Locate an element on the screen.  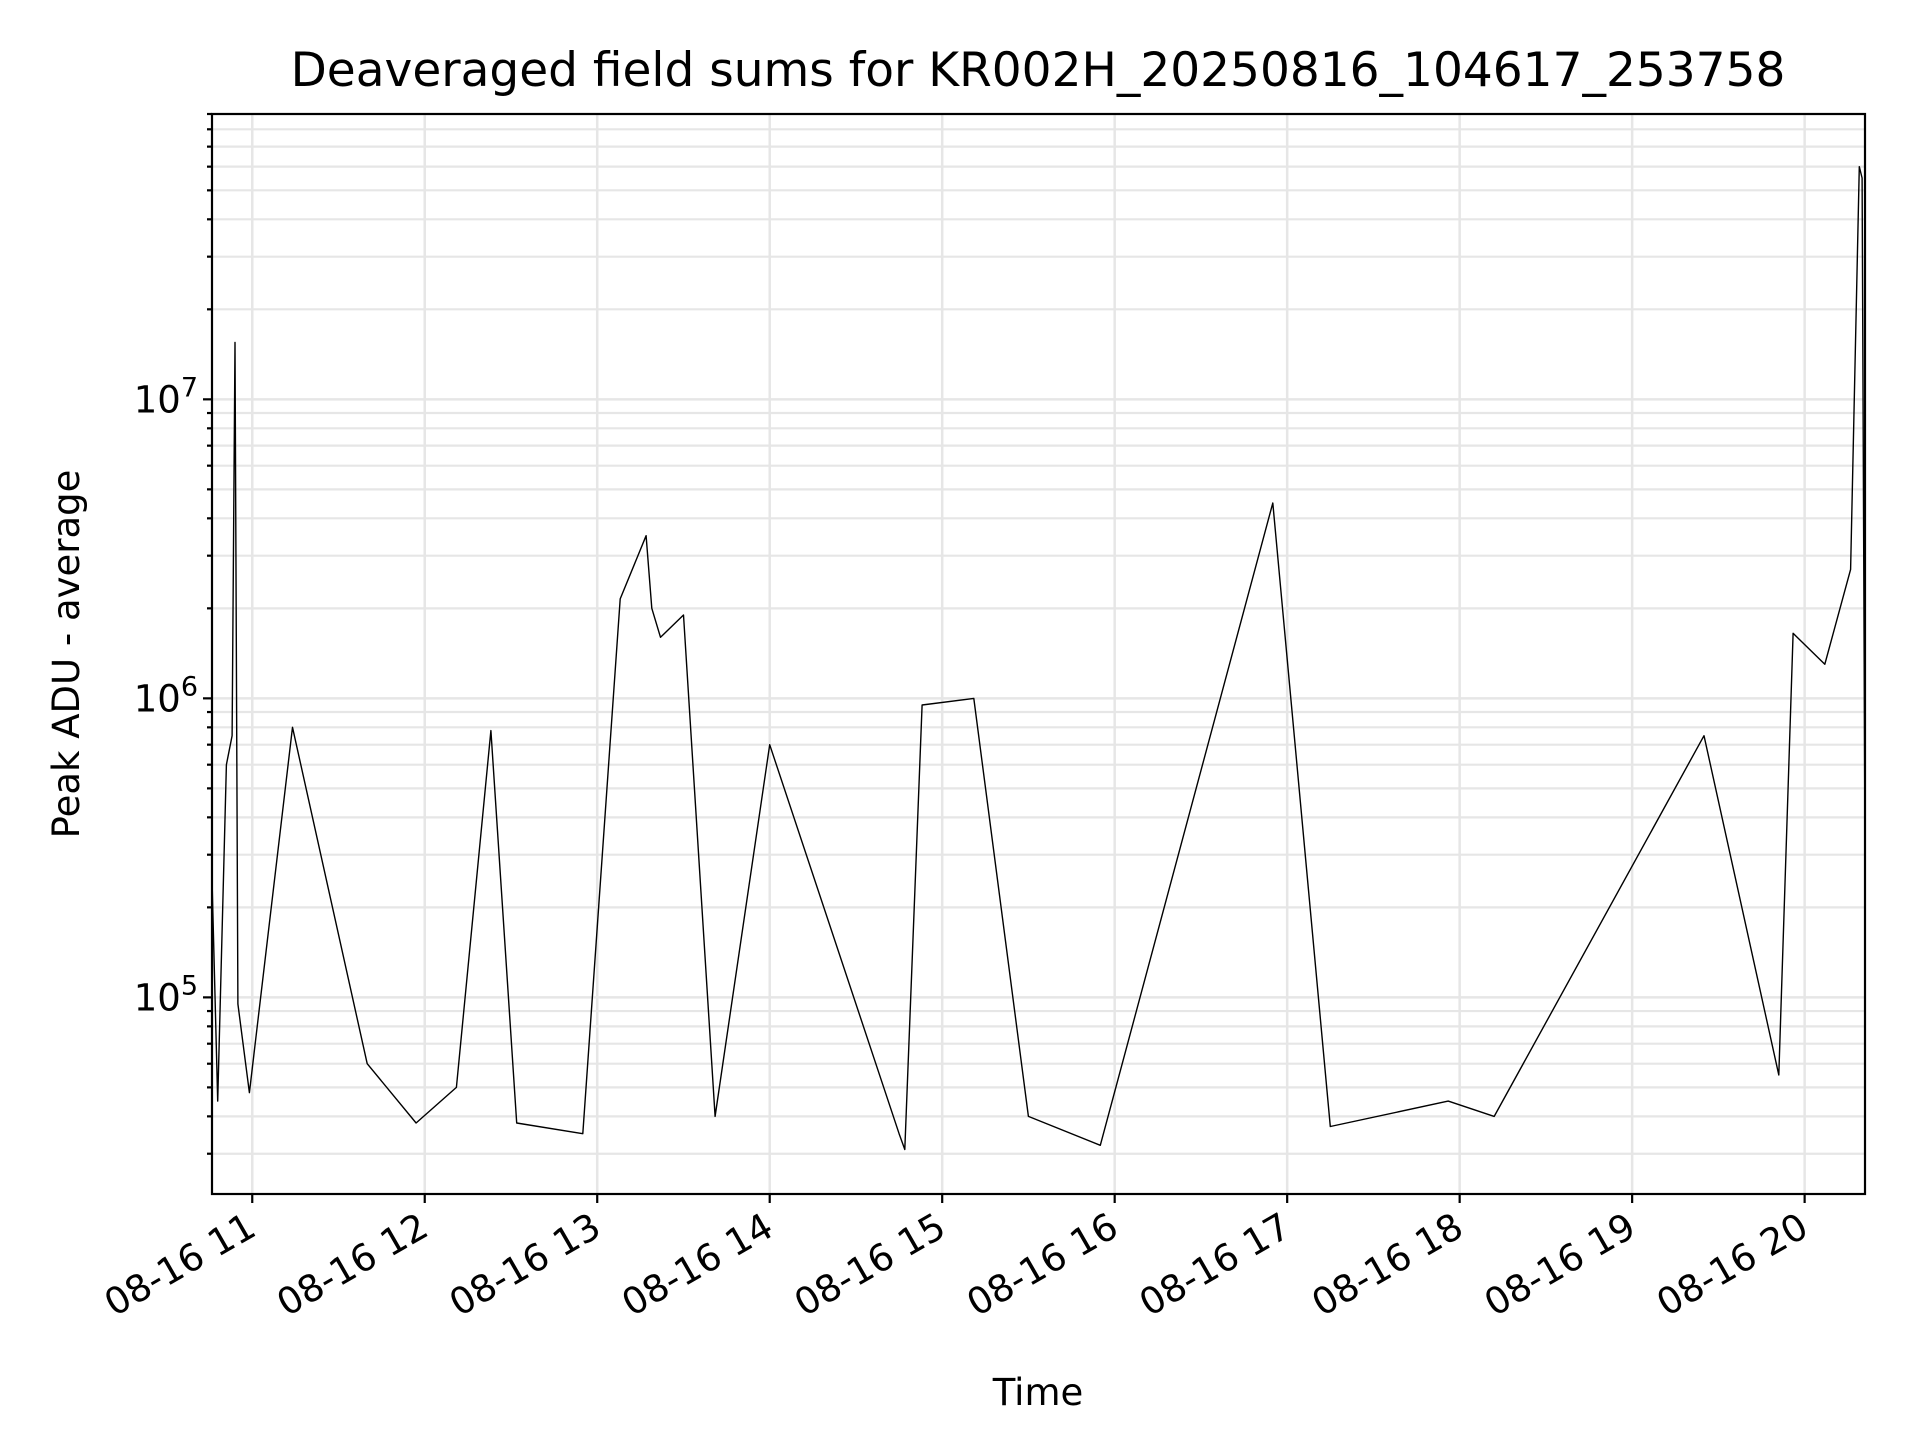
y-tick-label: 10⁶ is located at coordinates (166, 695).